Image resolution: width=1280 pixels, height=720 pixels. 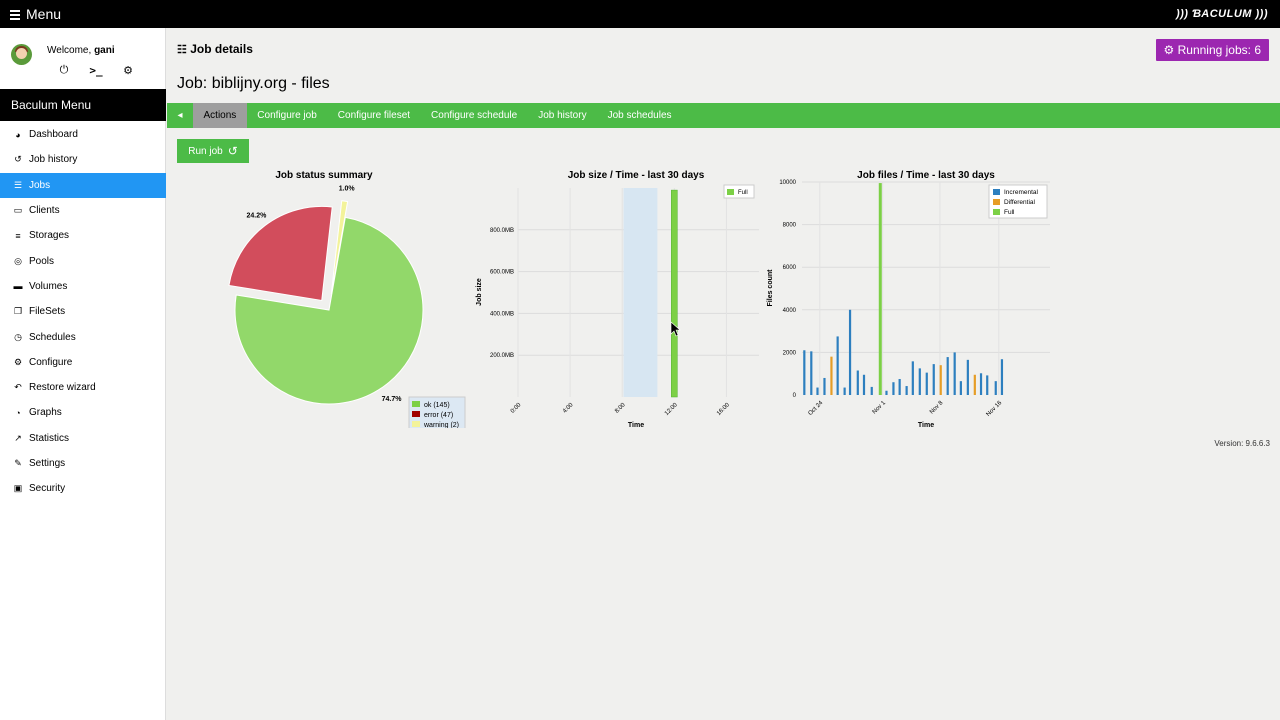 What do you see at coordinates (502, 273) in the screenshot?
I see `y-tick-label: 600.0MB` at bounding box center [502, 273].